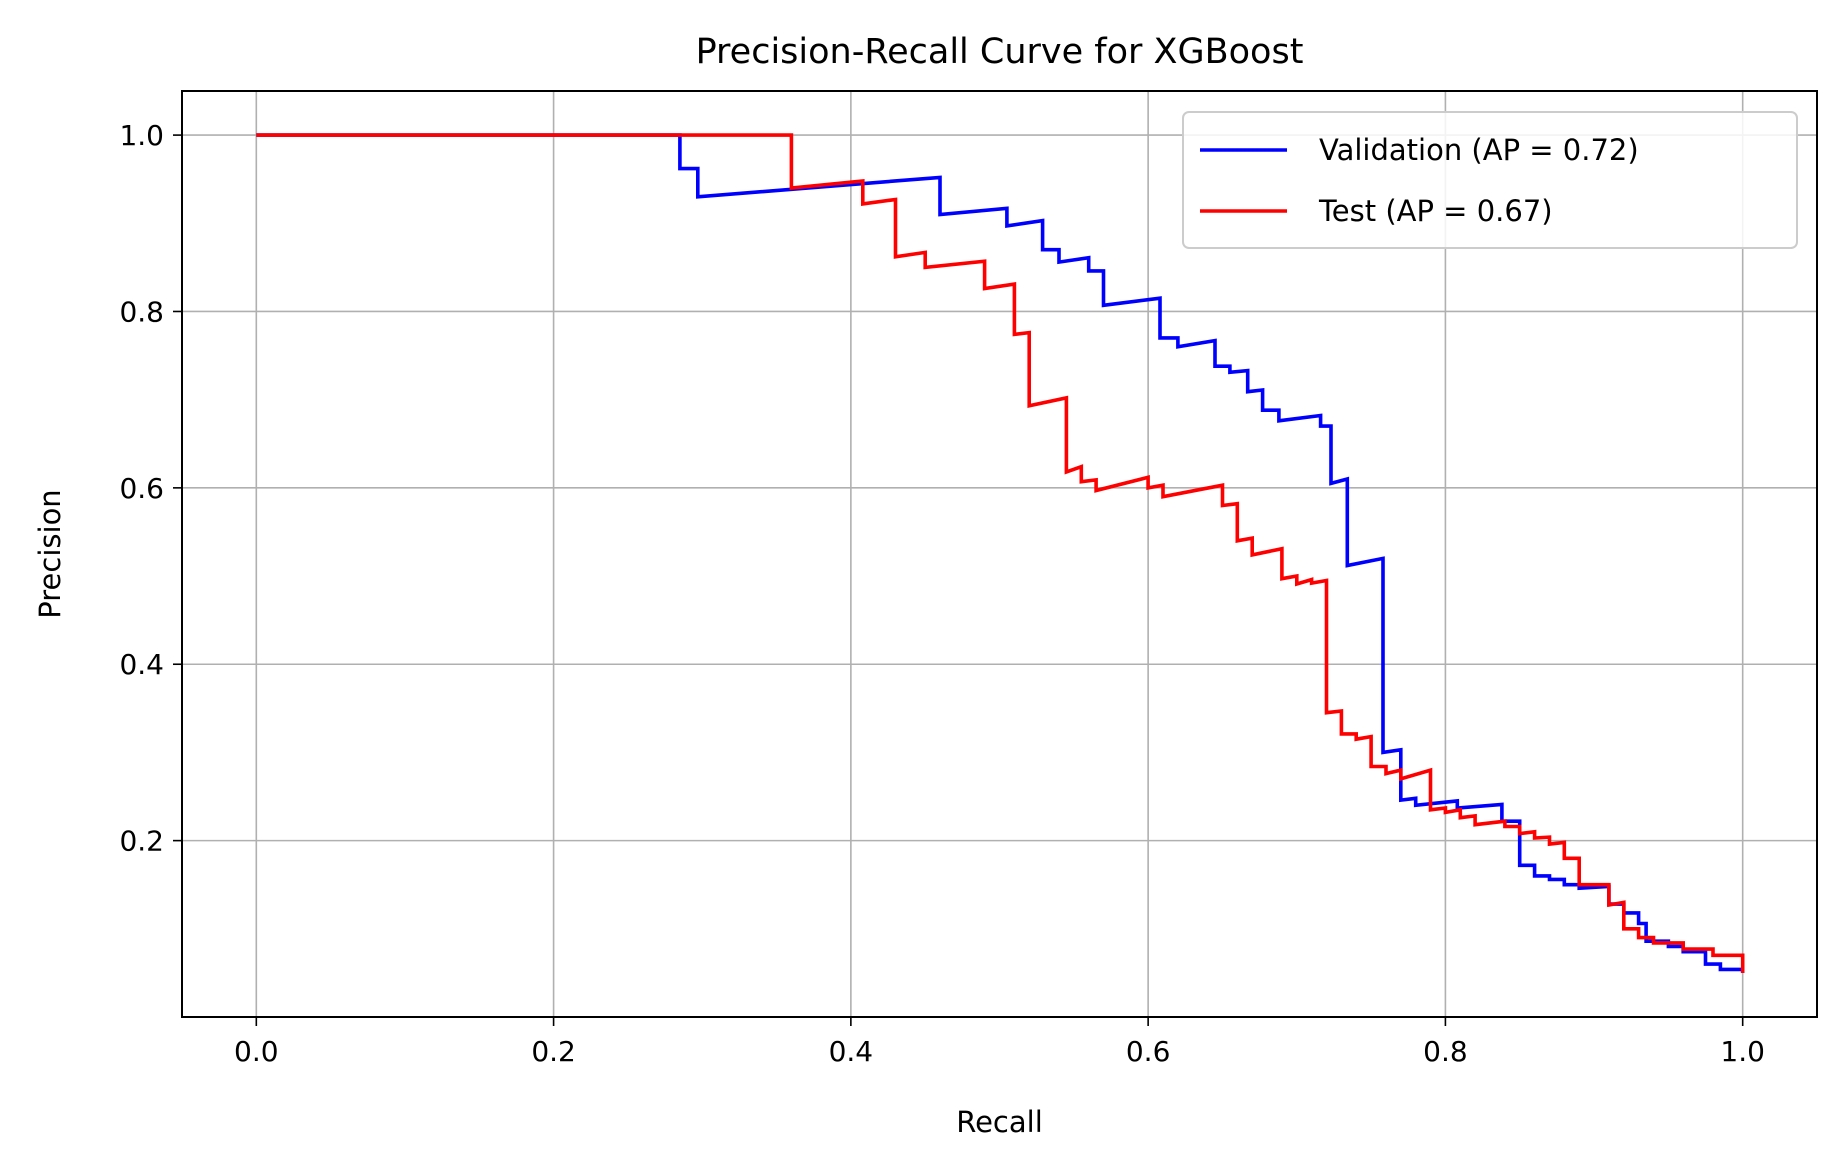  I want to click on y-tick-label: 0.8, so click(141, 311).